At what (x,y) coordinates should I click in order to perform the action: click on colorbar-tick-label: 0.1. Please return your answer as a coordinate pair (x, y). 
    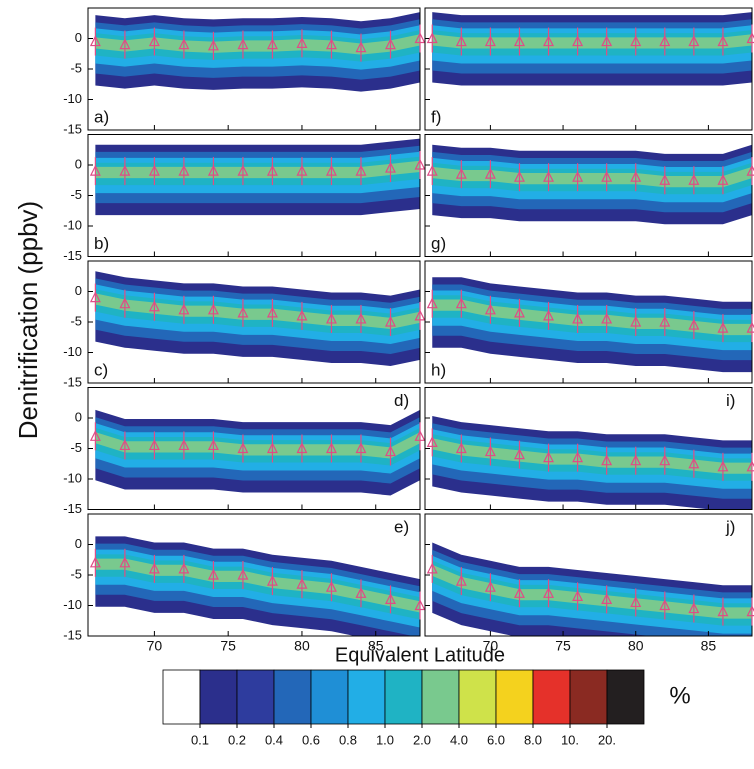
    Looking at the image, I should click on (200, 739).